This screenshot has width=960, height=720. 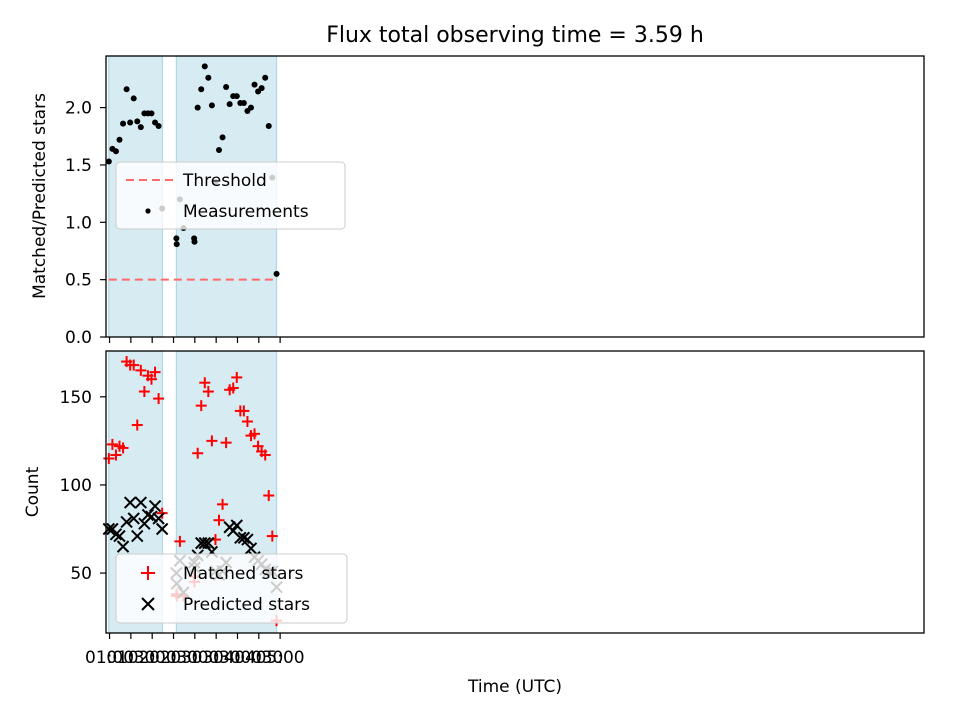 What do you see at coordinates (148, 573) in the screenshot?
I see `legend-matched-swatch` at bounding box center [148, 573].